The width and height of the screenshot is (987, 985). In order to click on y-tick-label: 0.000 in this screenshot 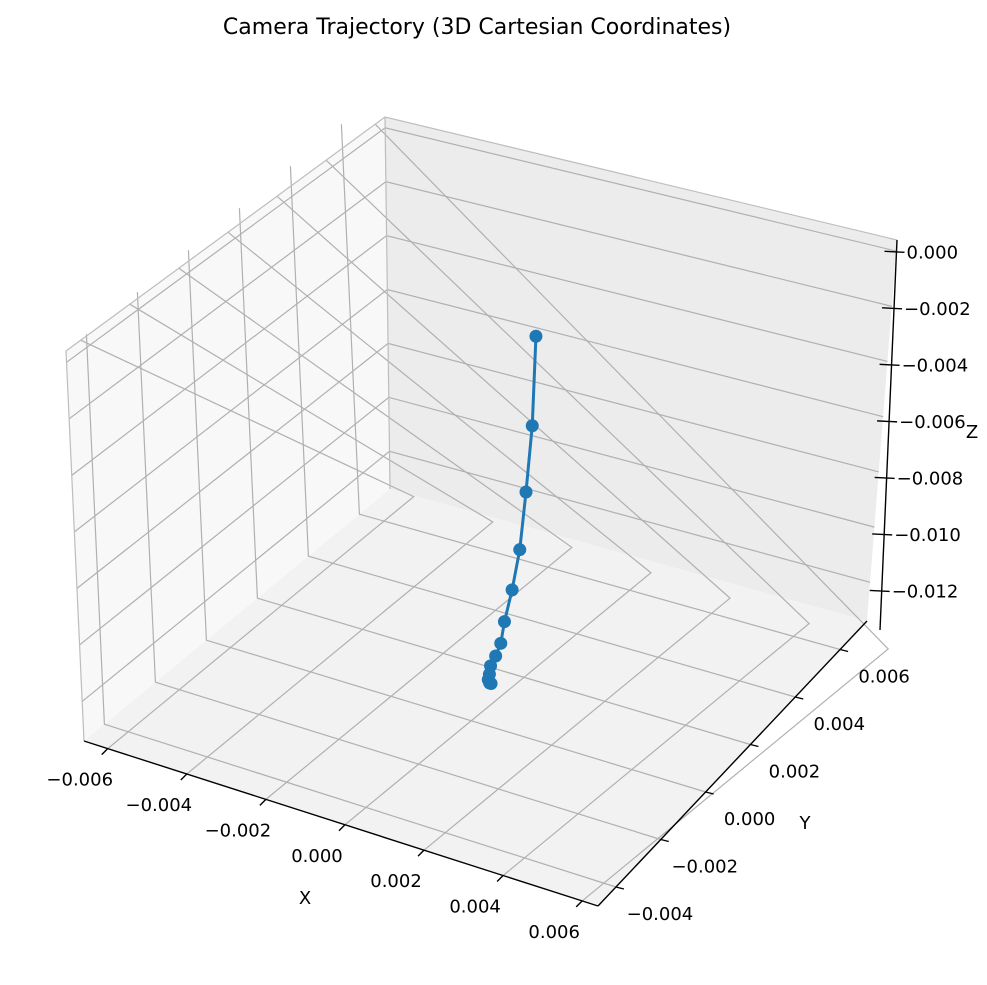, I will do `click(750, 819)`.